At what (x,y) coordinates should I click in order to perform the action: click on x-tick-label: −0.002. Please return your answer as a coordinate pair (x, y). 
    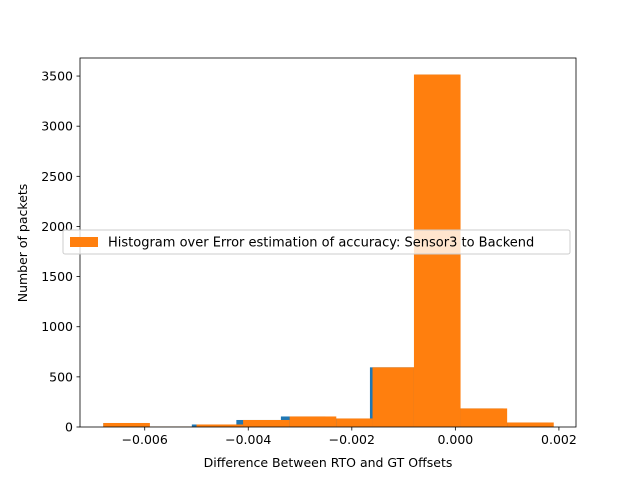
    Looking at the image, I should click on (352, 439).